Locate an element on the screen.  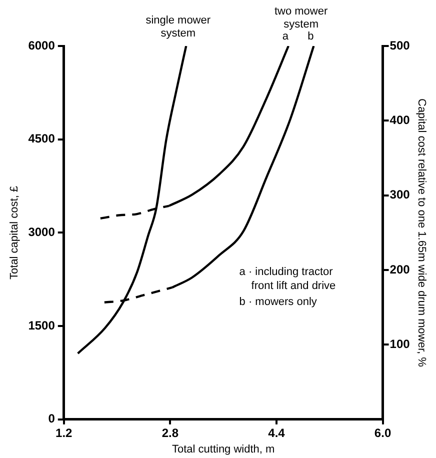
y2-tick-label: 400 is located at coordinates (400, 119).